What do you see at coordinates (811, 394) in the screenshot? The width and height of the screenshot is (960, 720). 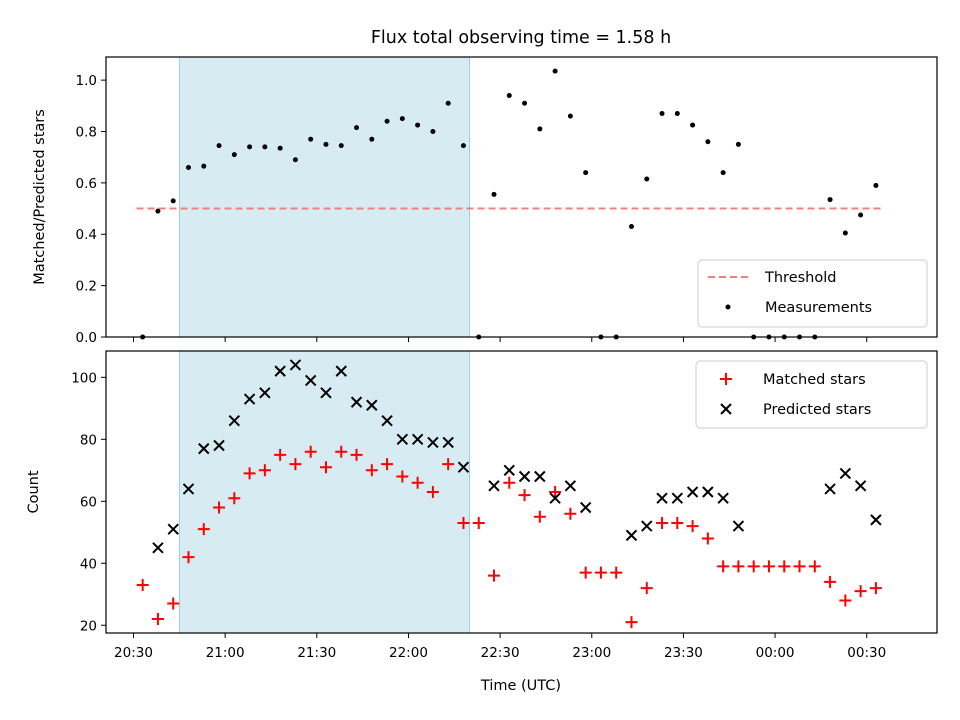 I see `bottom-legend-box` at bounding box center [811, 394].